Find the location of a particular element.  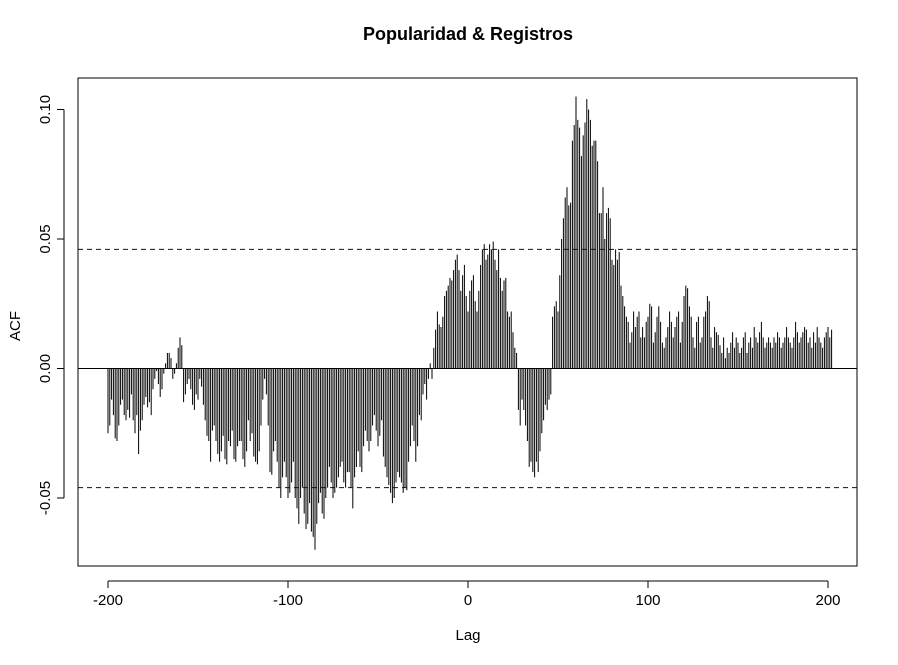

x-axis: -200 -100 0 100 200 is located at coordinates (467, 594).